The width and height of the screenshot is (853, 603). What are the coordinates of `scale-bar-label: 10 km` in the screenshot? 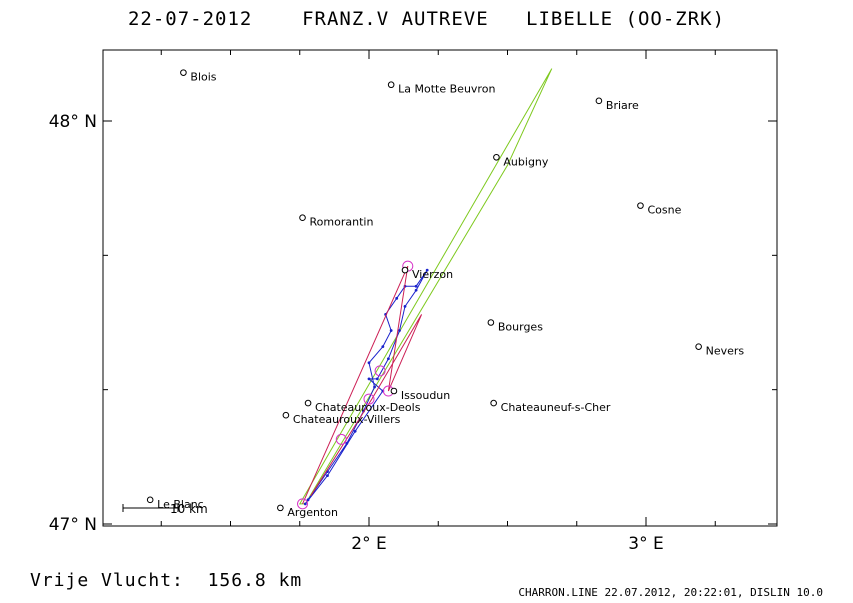 It's located at (189, 509).